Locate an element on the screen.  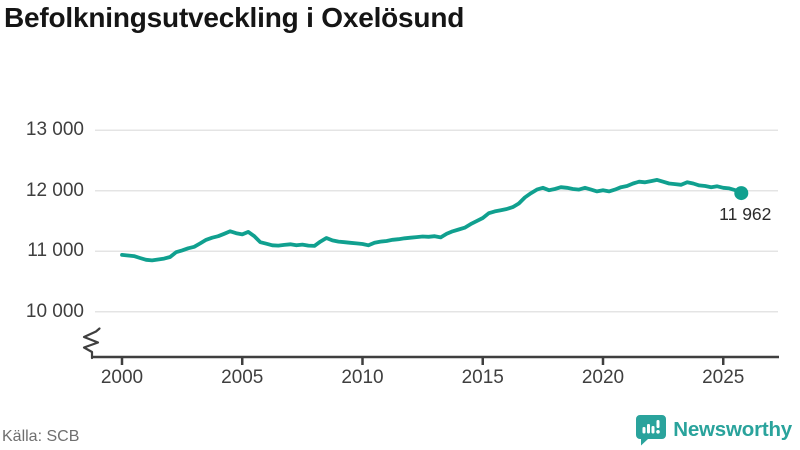
y-tick-label: 13 000 is located at coordinates (54, 130).